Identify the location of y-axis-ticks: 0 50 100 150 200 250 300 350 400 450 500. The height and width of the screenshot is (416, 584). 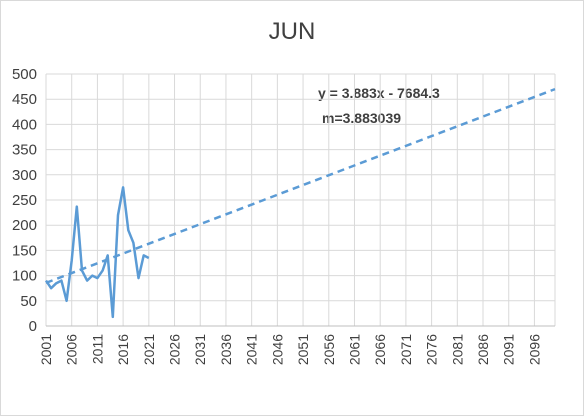
(24, 200).